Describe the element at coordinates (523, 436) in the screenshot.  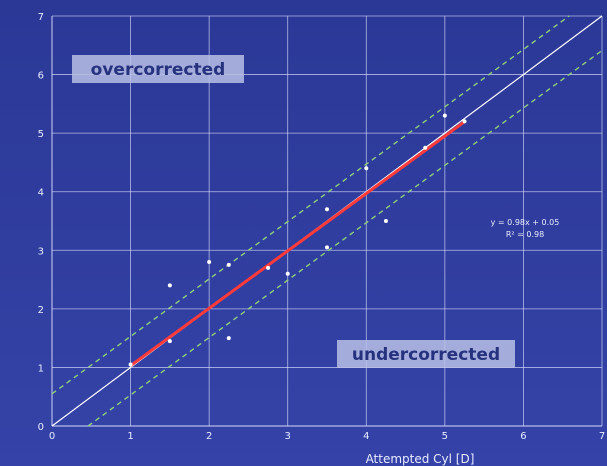
I see `x-tick-label: 6` at that location.